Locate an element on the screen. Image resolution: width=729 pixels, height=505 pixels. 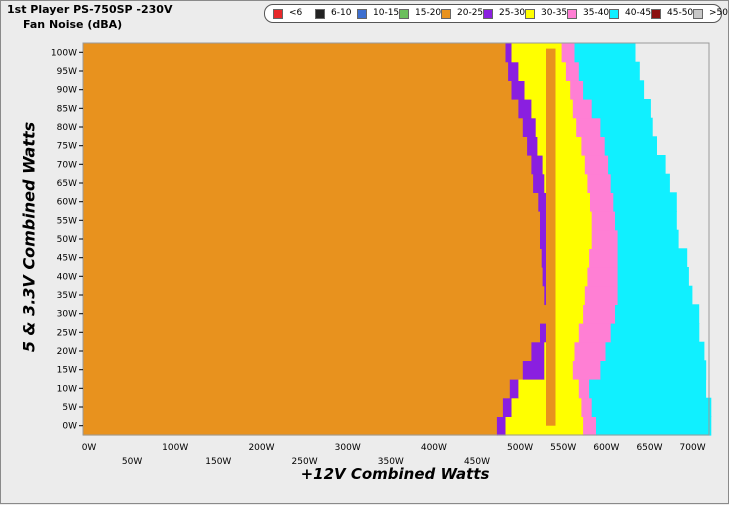
y-tick-label: 20W is located at coordinates (67, 352).